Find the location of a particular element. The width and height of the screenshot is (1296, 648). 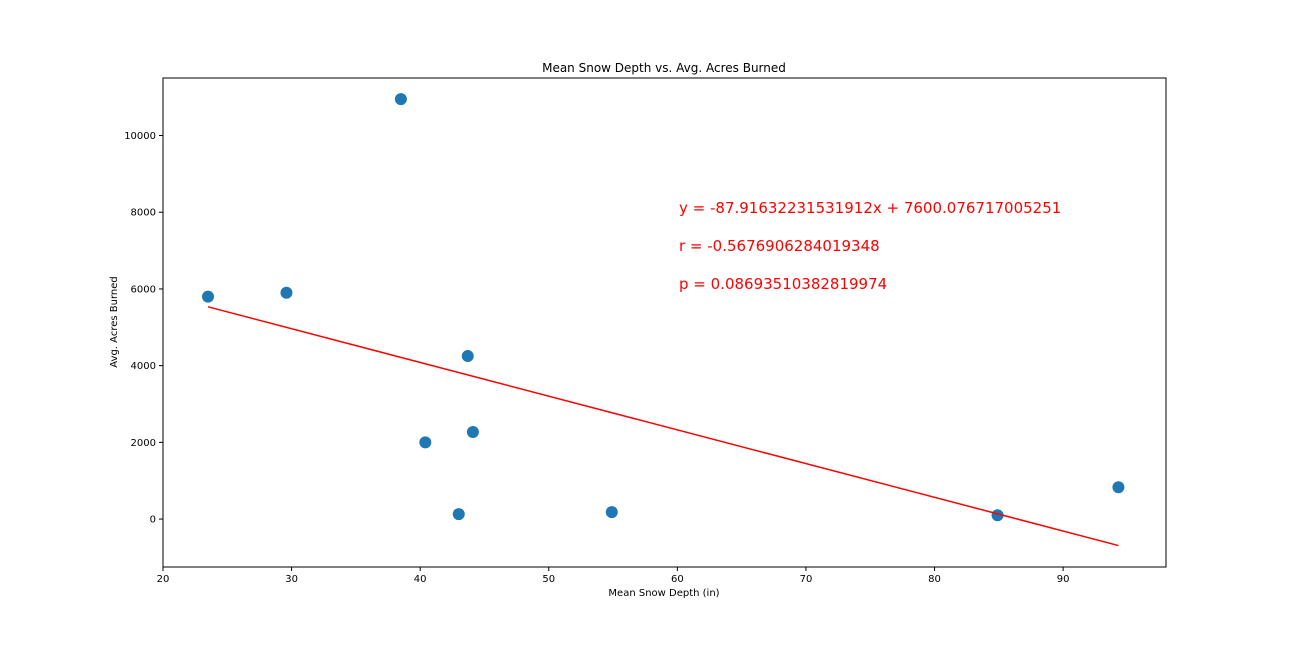

x-tick-label: 20 is located at coordinates (163, 579).